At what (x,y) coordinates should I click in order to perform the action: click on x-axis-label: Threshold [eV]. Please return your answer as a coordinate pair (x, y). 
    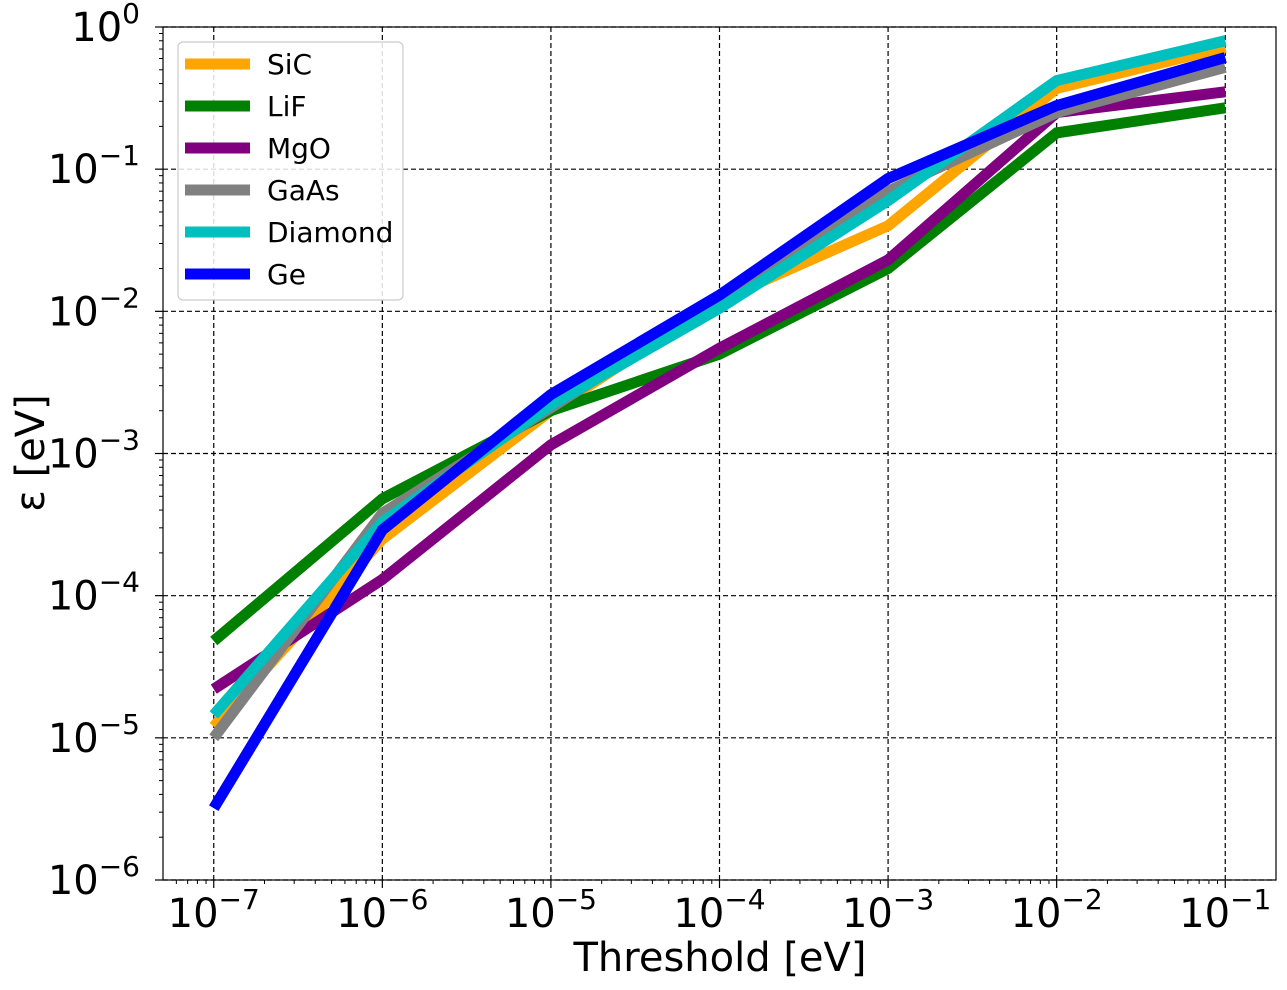
    Looking at the image, I should click on (719, 958).